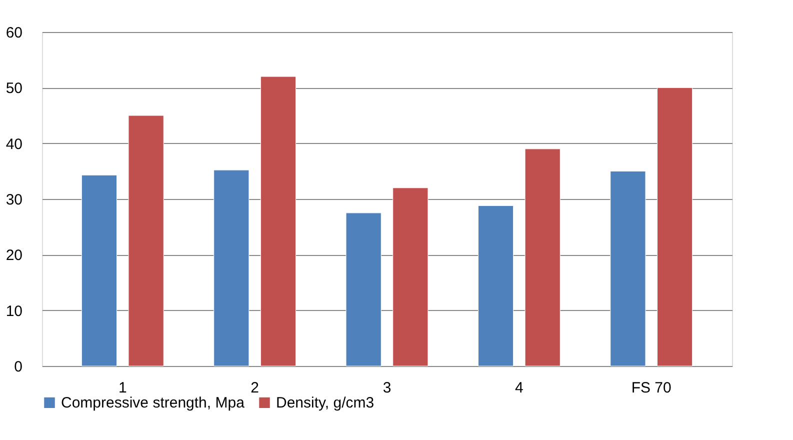 The height and width of the screenshot is (440, 793). I want to click on y-tick-label: 30, so click(14, 200).